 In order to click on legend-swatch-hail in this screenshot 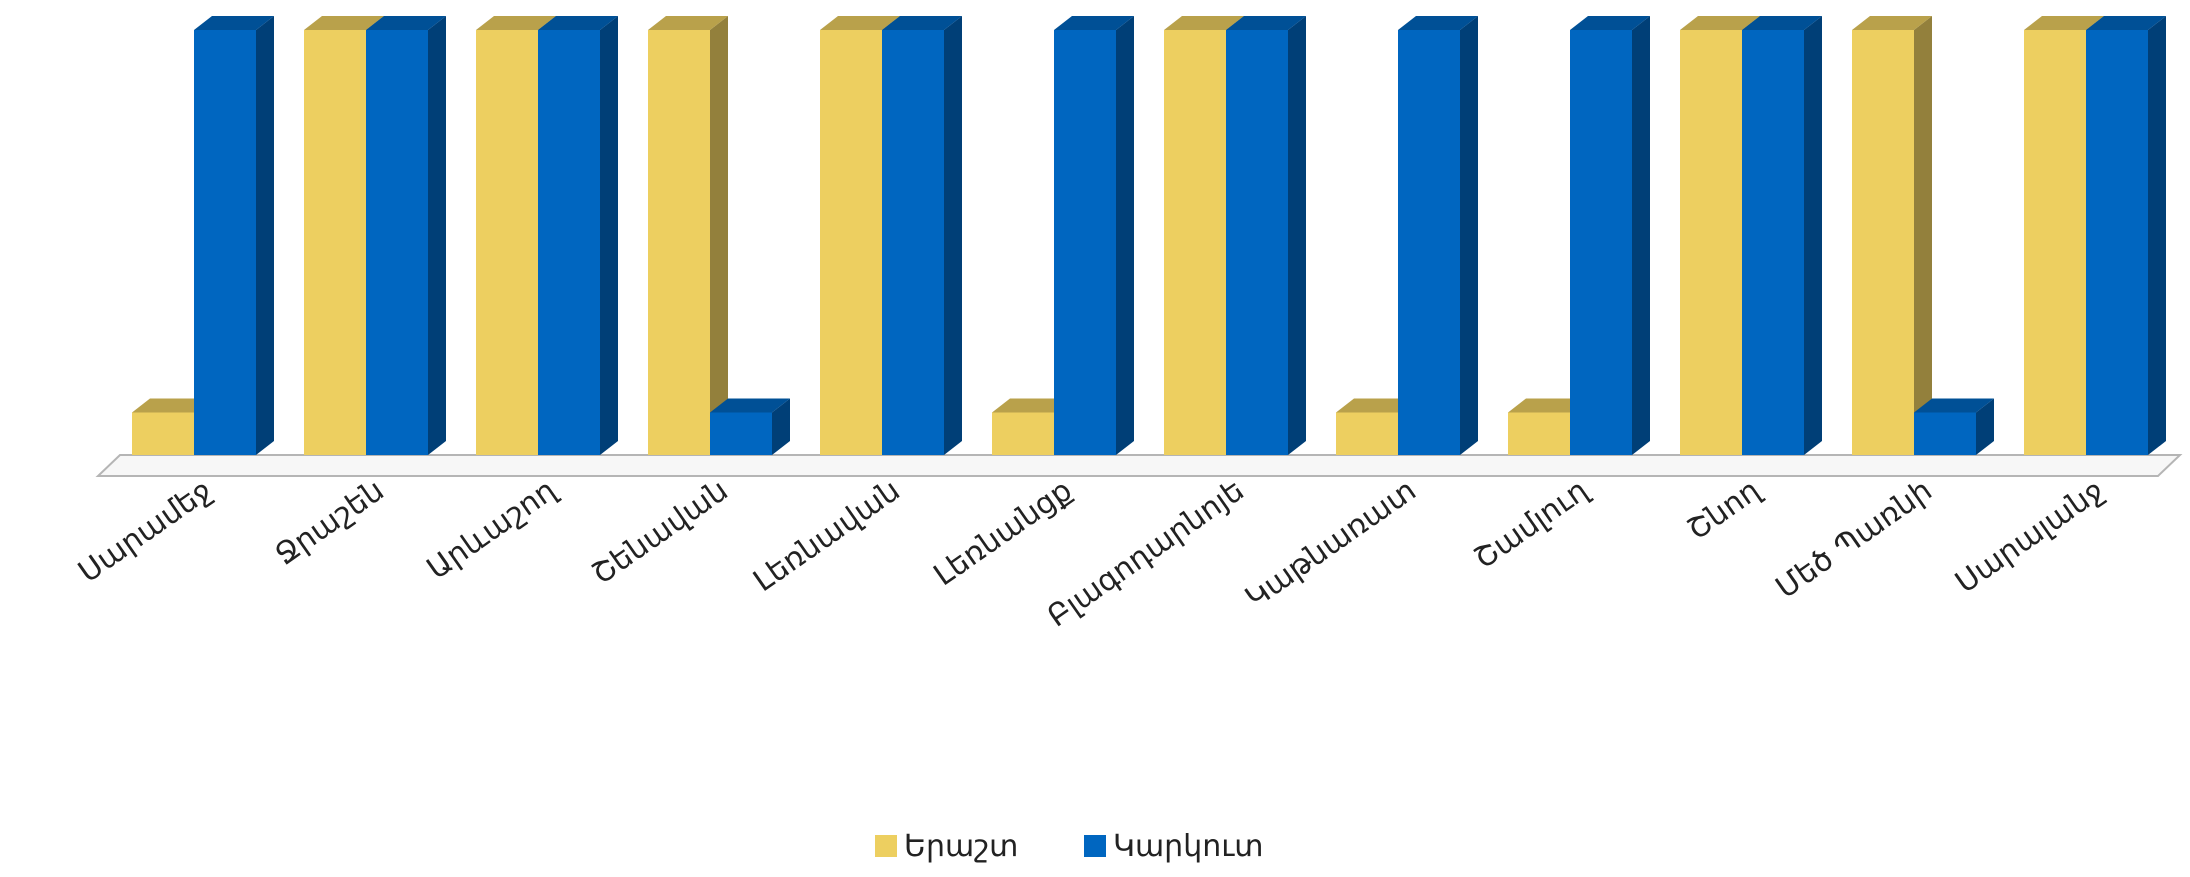, I will do `click(1095, 846)`.